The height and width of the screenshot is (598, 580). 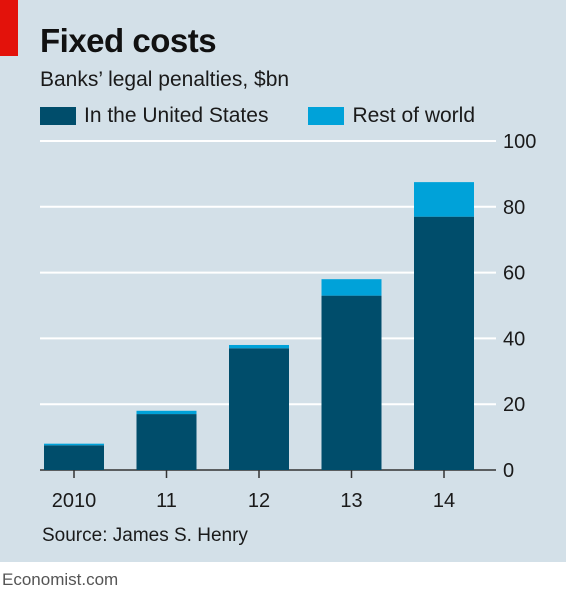 I want to click on x-tick-label: 11, so click(x=166, y=501).